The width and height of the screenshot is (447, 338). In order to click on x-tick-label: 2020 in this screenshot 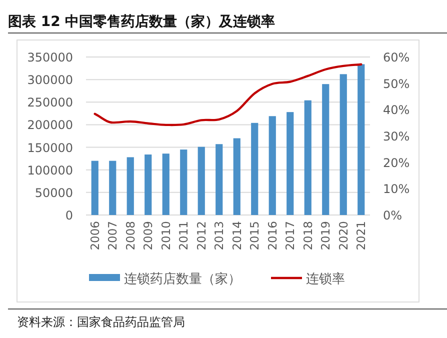, I will do `click(343, 235)`.